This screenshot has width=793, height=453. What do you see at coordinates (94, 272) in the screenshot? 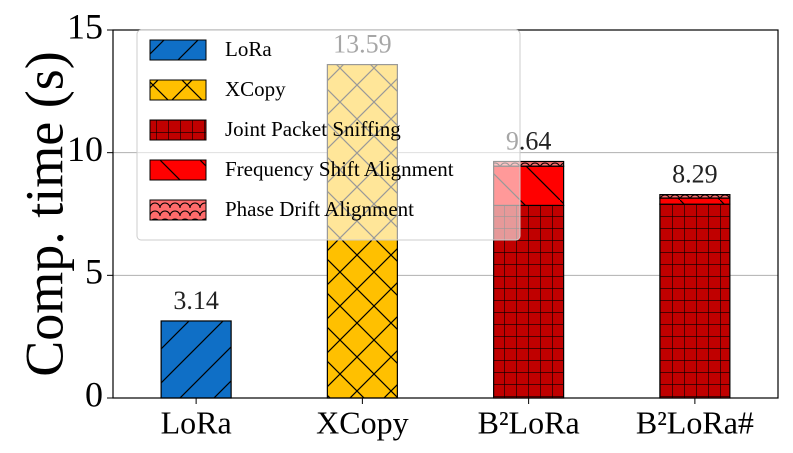
I see `y-tick-label: 5` at bounding box center [94, 272].